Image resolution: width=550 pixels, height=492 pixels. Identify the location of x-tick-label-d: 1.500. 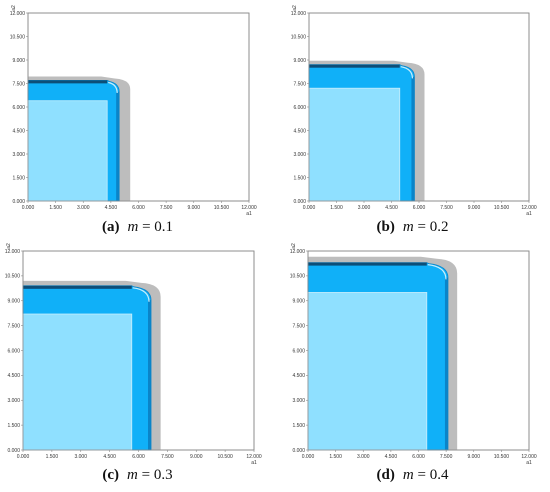
(335, 457).